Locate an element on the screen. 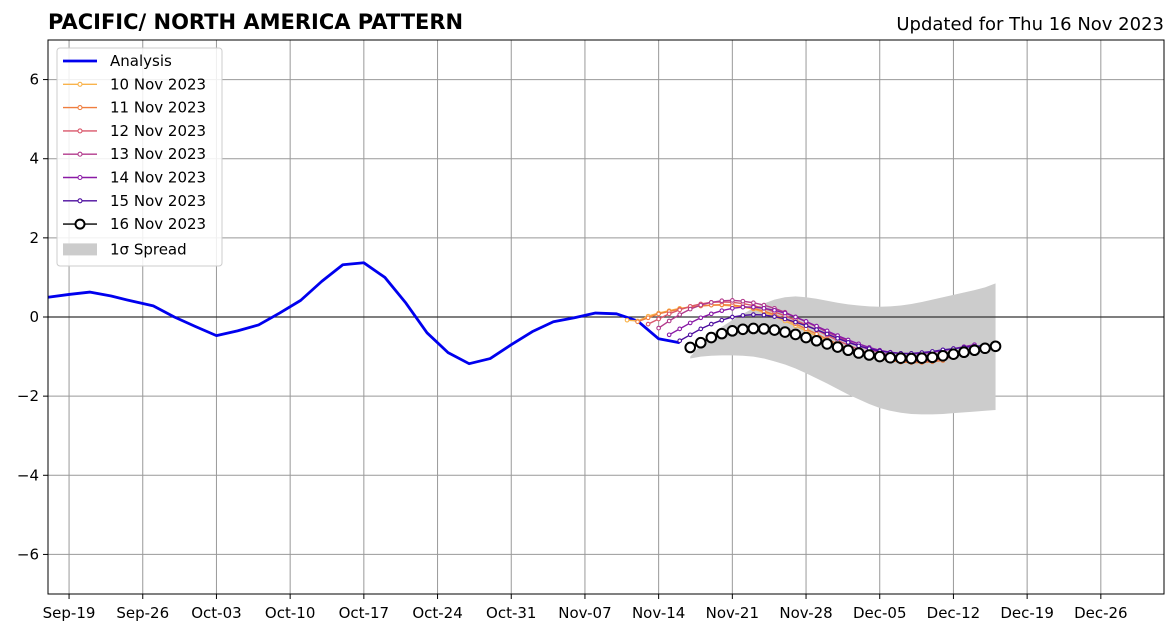 The image size is (1176, 633). x-tick-label: Nov-07 is located at coordinates (584, 613).